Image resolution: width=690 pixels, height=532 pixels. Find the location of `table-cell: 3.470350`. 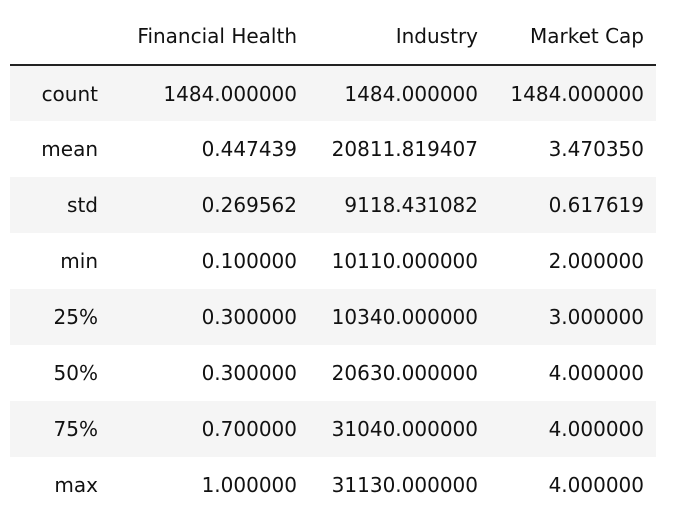

table-cell: 3.470350 is located at coordinates (596, 149).